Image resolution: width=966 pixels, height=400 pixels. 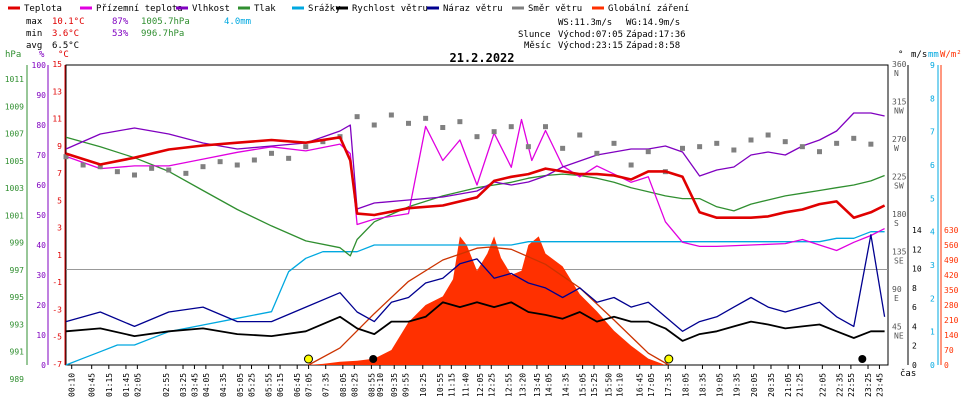 What do you see at coordinates (14, 161) in the screenshot?
I see `pressure-tick: 1005` at bounding box center [14, 161].